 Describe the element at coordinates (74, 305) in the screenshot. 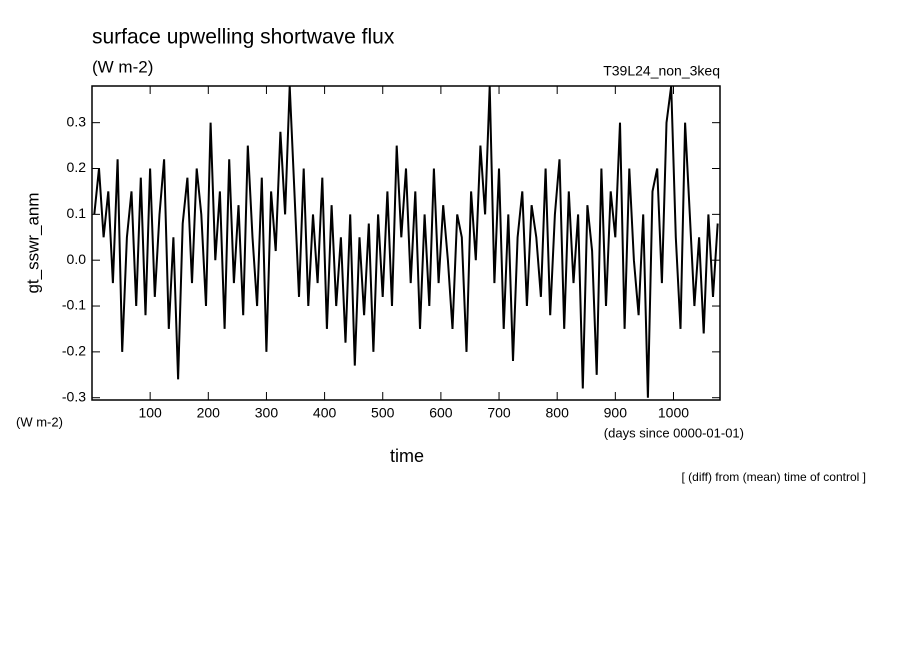

I see `y-tick-label: -0.1` at that location.